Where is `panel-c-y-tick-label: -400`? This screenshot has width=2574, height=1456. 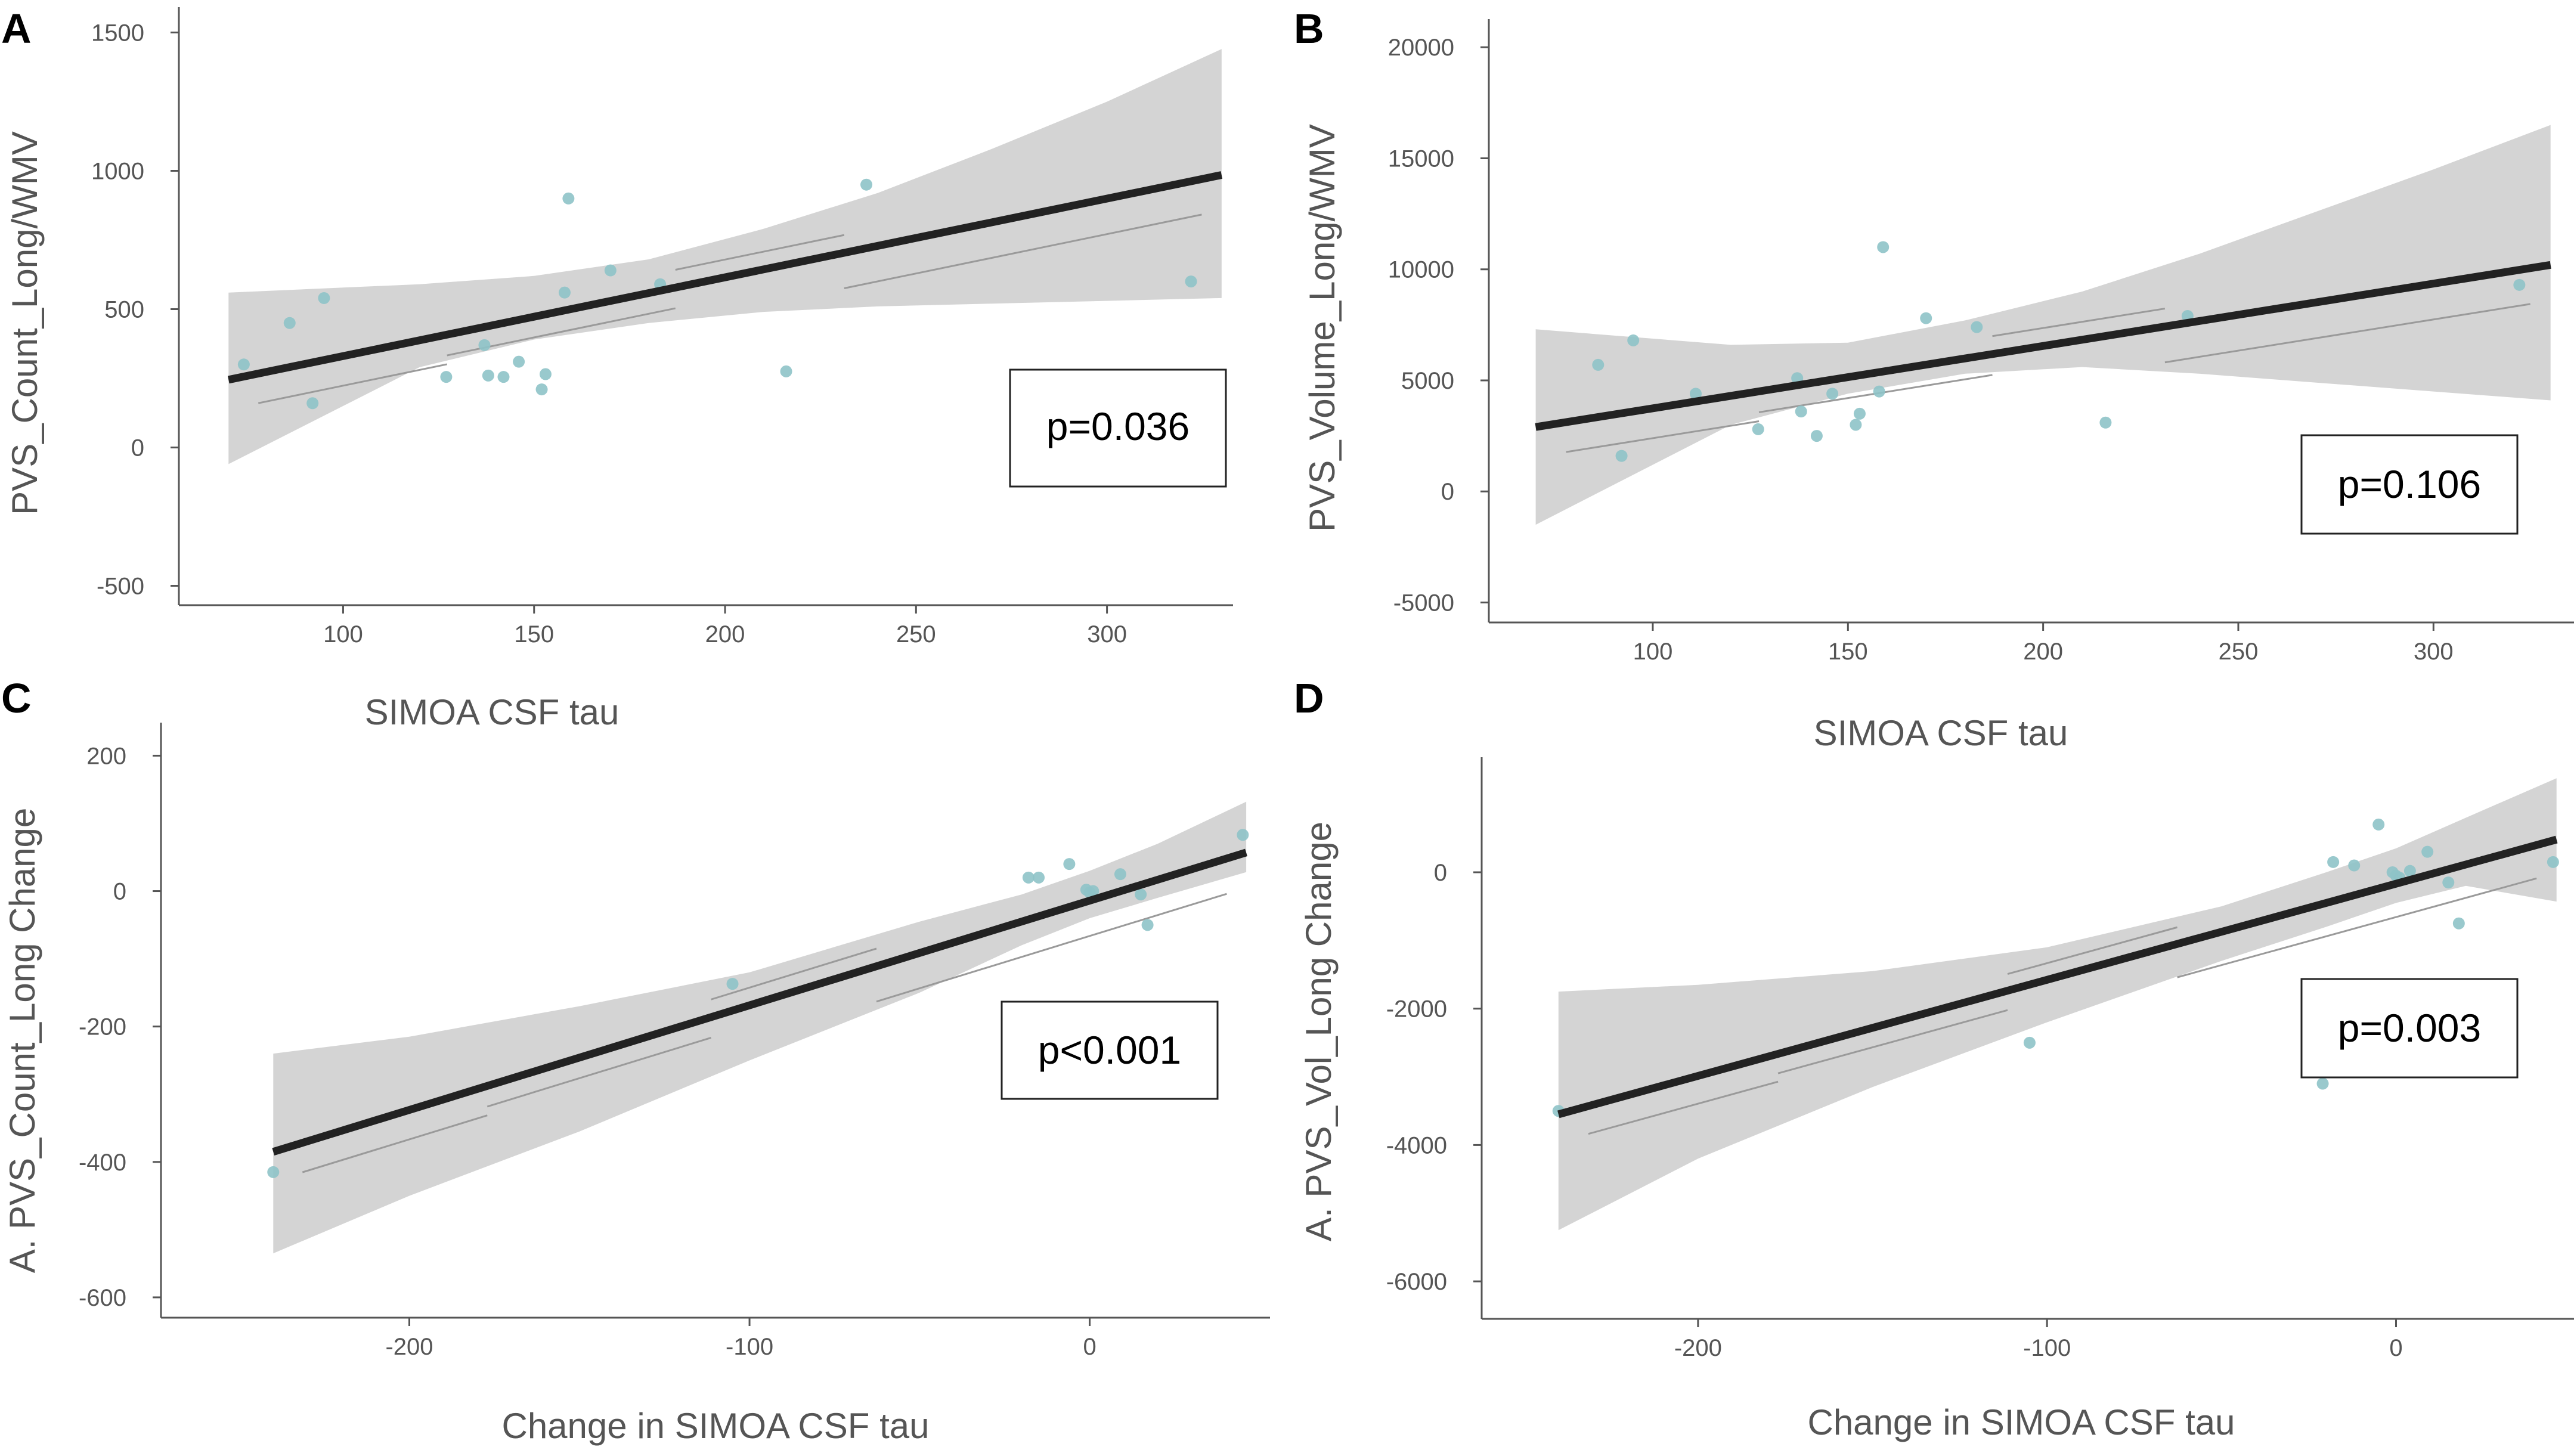 panel-c-y-tick-label: -400 is located at coordinates (102, 1163).